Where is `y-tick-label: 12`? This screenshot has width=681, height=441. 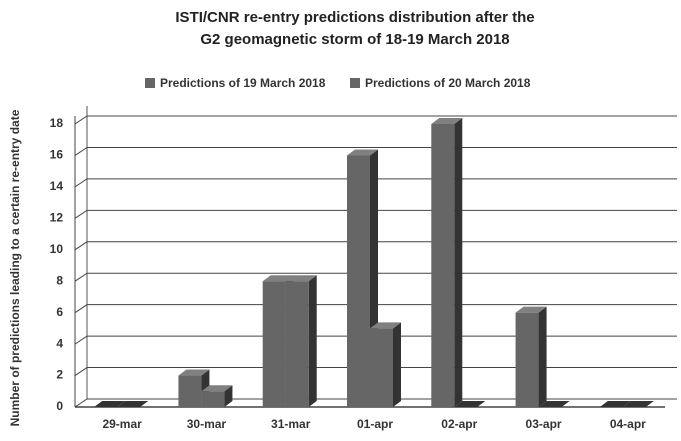
y-tick-label: 12 is located at coordinates (57, 218).